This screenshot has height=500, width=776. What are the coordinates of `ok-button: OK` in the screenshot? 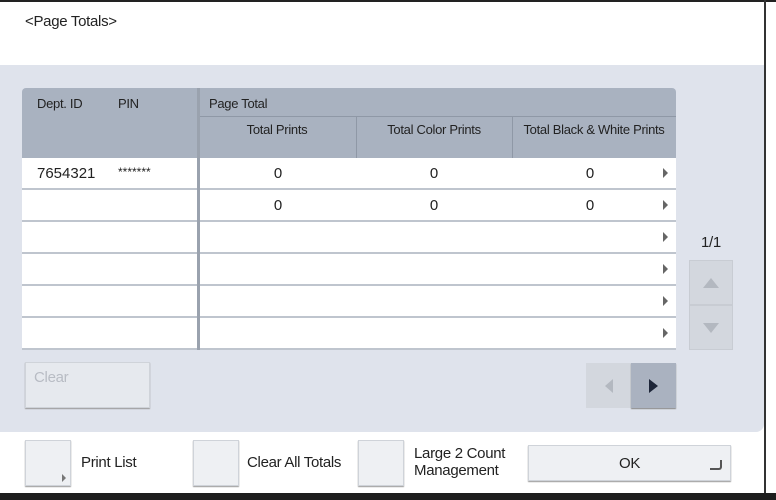 It's located at (629, 463).